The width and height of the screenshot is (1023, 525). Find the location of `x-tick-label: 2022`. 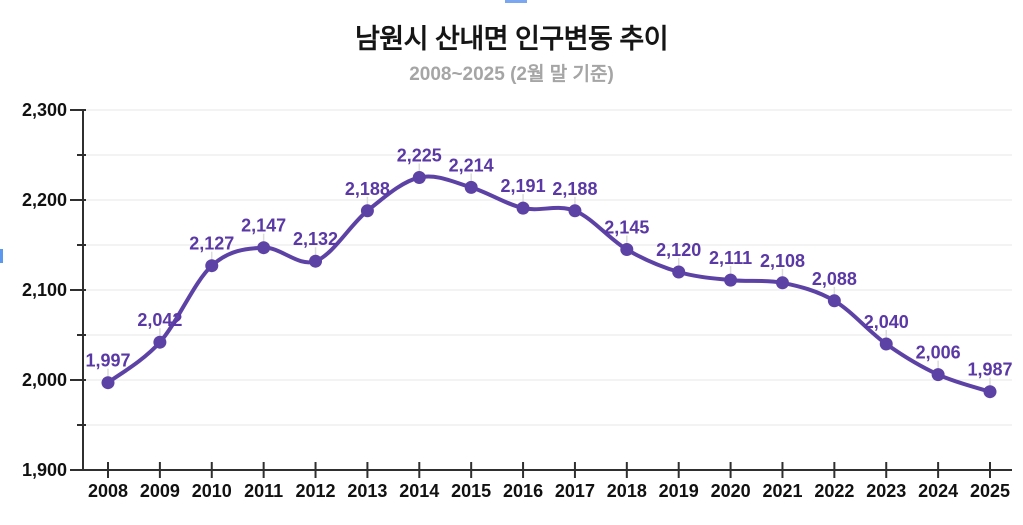

x-tick-label: 2022 is located at coordinates (834, 491).